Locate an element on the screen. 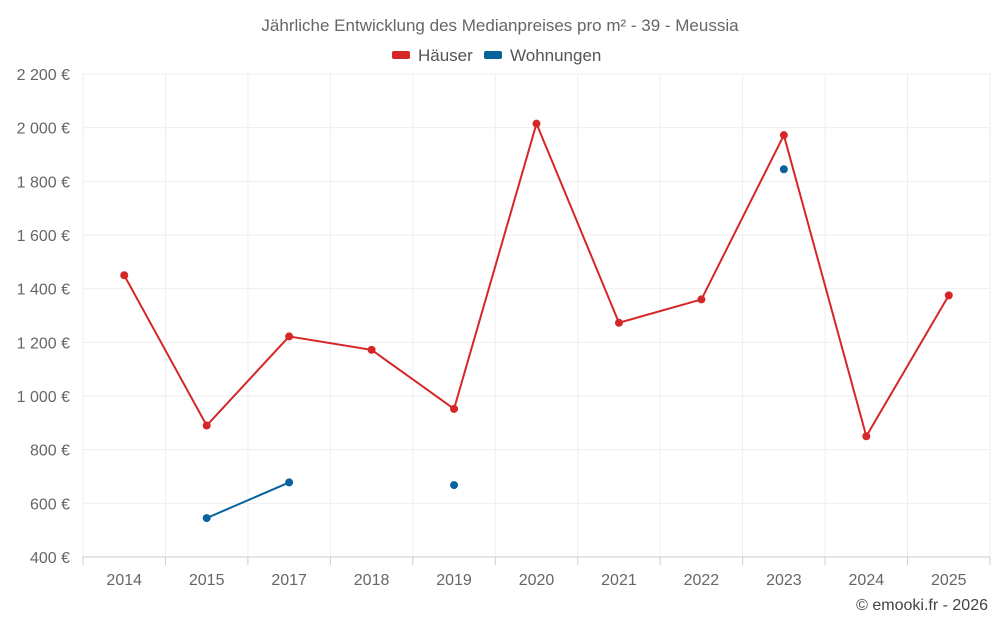  legend-swatch-haeuser is located at coordinates (401, 55).